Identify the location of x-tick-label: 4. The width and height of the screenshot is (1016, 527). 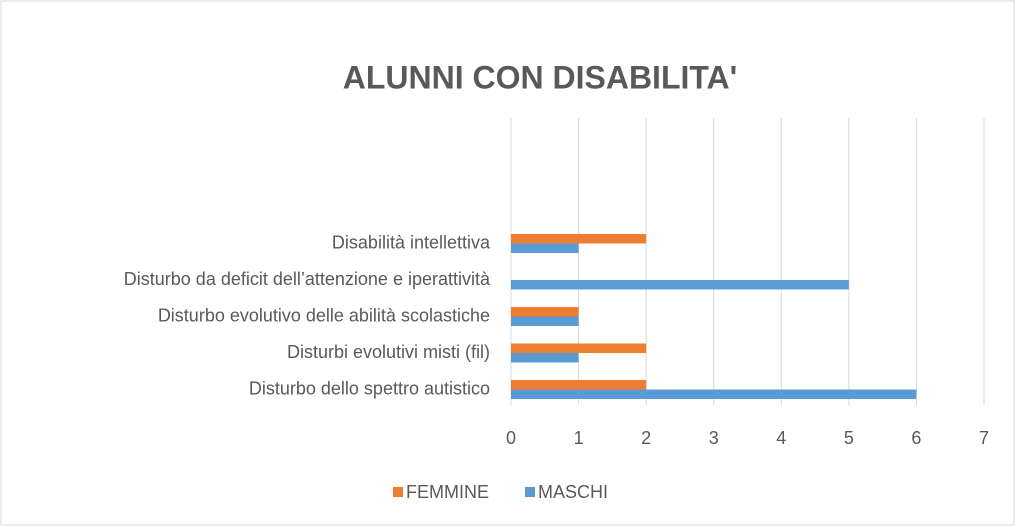
(781, 438).